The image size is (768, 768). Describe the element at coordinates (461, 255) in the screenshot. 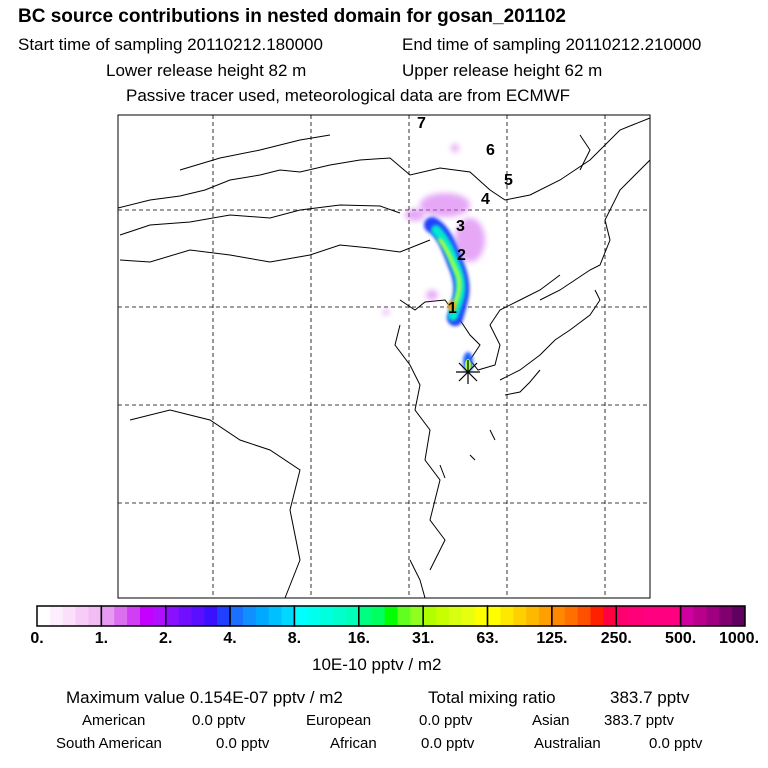

I see `traj-label-2: 2` at that location.